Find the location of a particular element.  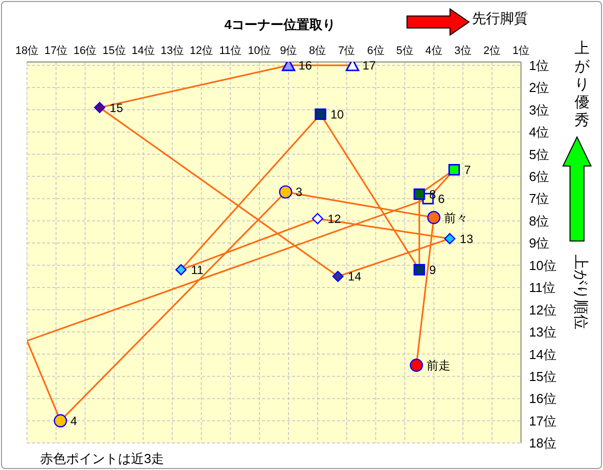

y-tick-label: 9位 is located at coordinates (539, 243).